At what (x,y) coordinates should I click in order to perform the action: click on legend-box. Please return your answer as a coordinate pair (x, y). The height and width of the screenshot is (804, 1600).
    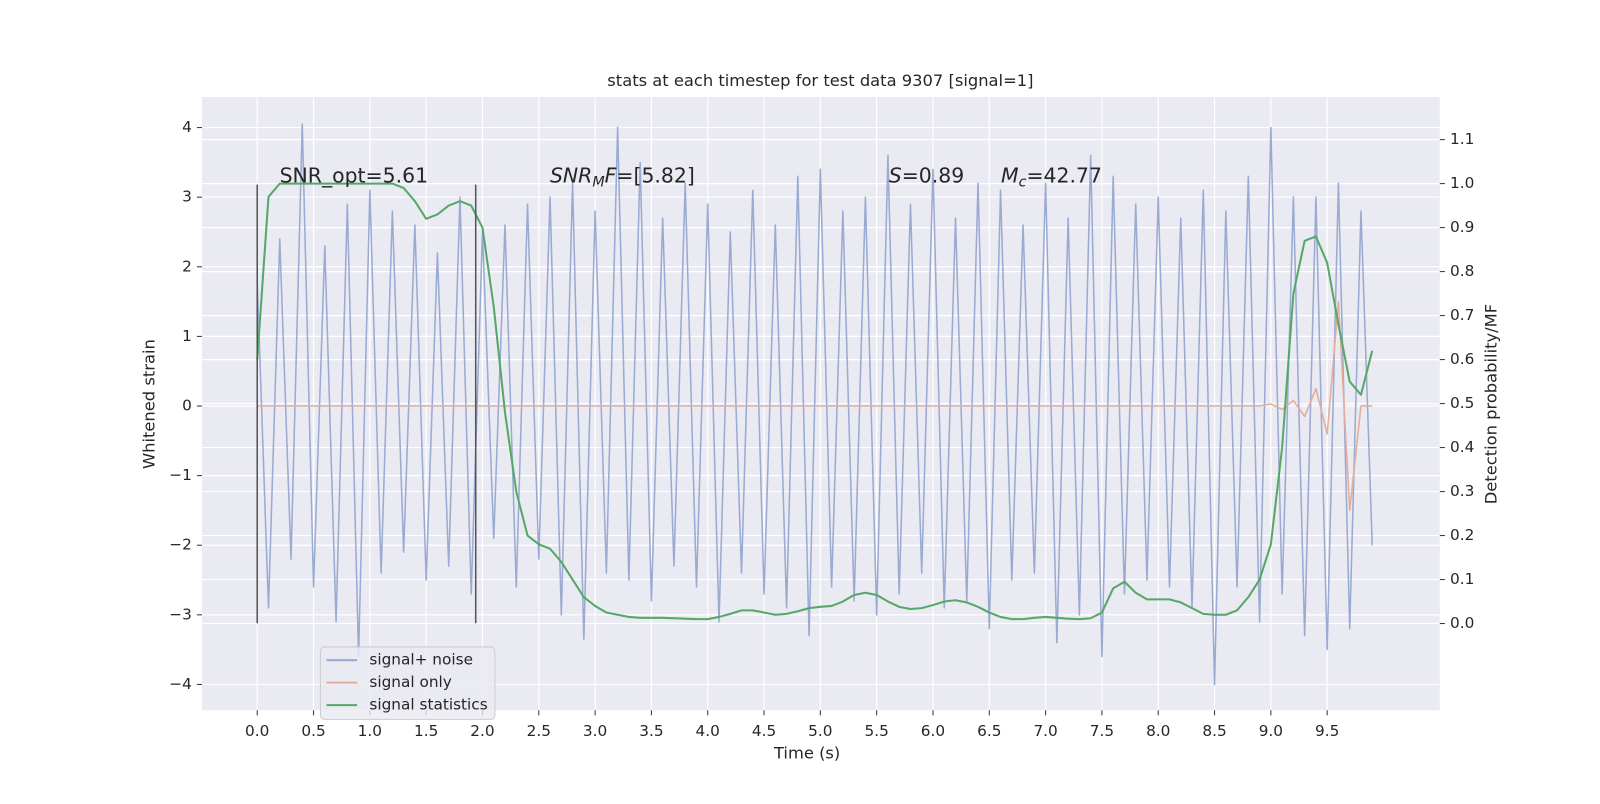
    Looking at the image, I should click on (407, 683).